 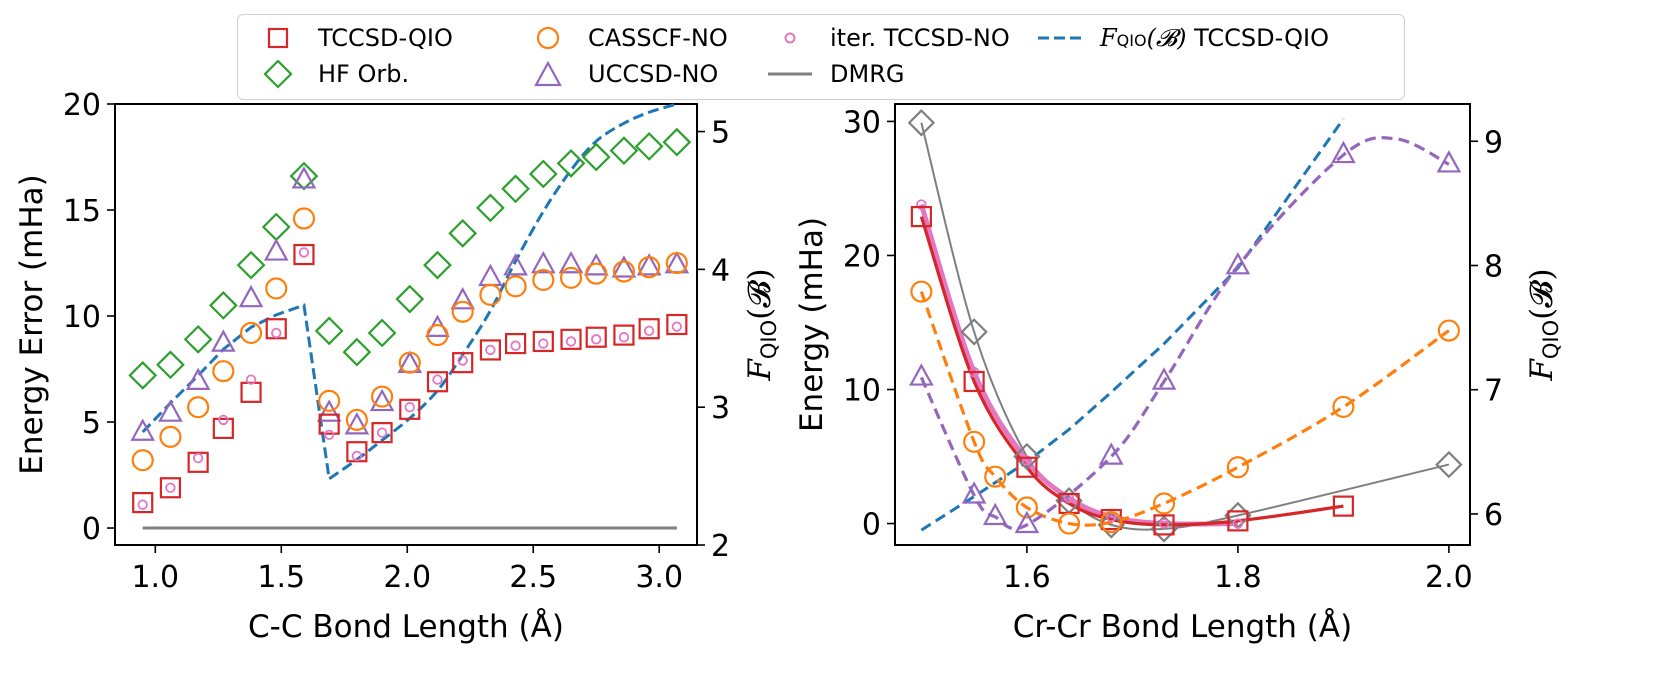 I want to click on y2-label-part: F, so click(x=1542, y=370).